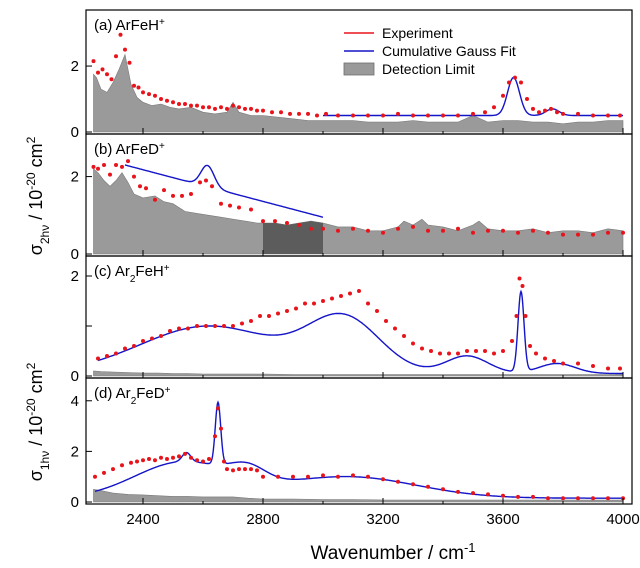 The height and width of the screenshot is (568, 640). What do you see at coordinates (359, 69) in the screenshot?
I see `legend-swatch` at bounding box center [359, 69].